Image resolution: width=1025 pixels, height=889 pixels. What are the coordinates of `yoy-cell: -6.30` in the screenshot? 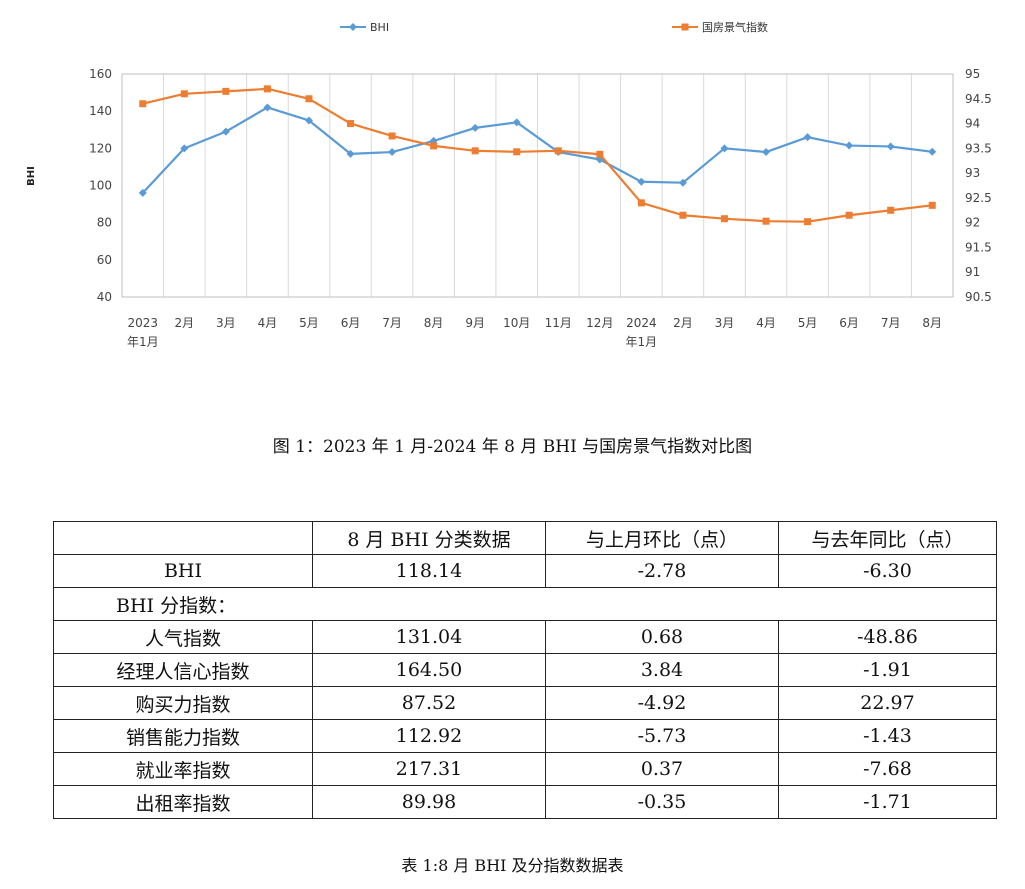 It's located at (887, 571).